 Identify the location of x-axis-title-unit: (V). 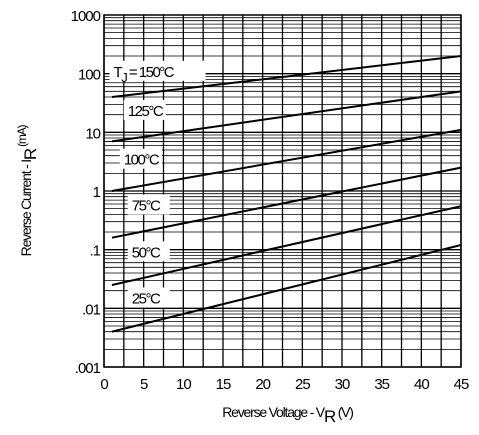
(344, 412).